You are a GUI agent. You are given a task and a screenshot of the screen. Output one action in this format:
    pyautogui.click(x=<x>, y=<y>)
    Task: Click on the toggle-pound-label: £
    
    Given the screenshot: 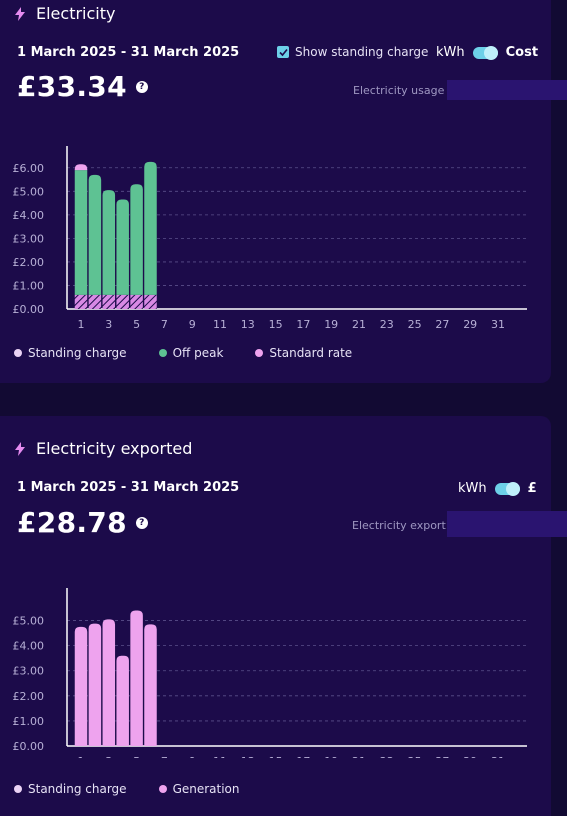 What is the action you would take?
    pyautogui.click(x=532, y=488)
    